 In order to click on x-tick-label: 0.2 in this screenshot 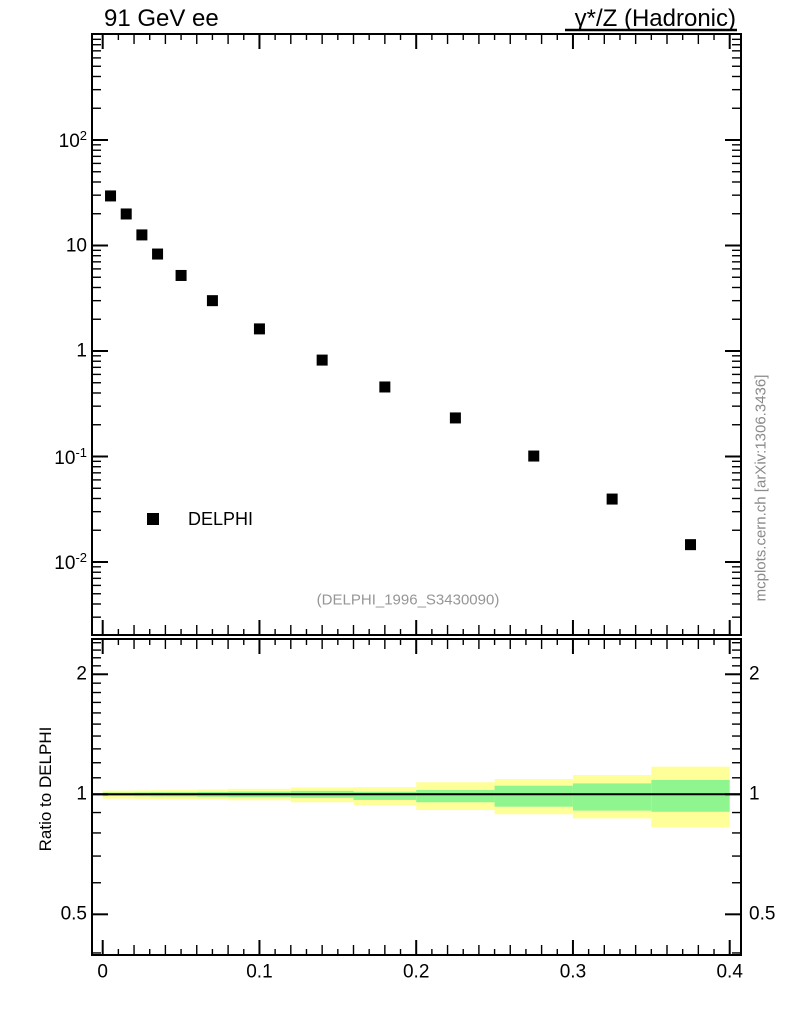, I will do `click(416, 972)`.